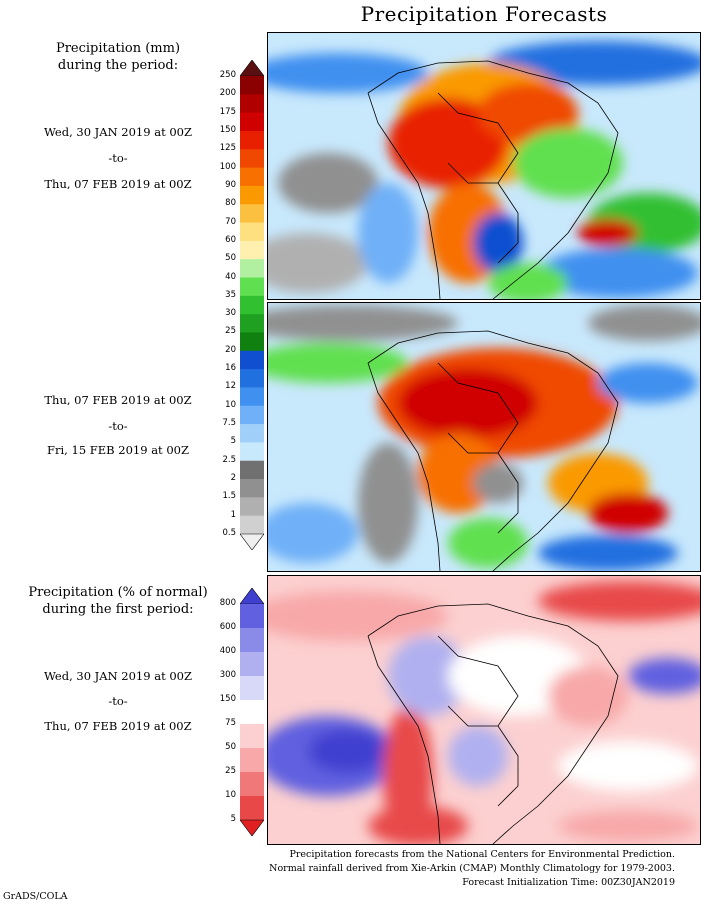 The height and width of the screenshot is (906, 701). I want to click on mm-scale-tick-label: 1.5, so click(229, 496).